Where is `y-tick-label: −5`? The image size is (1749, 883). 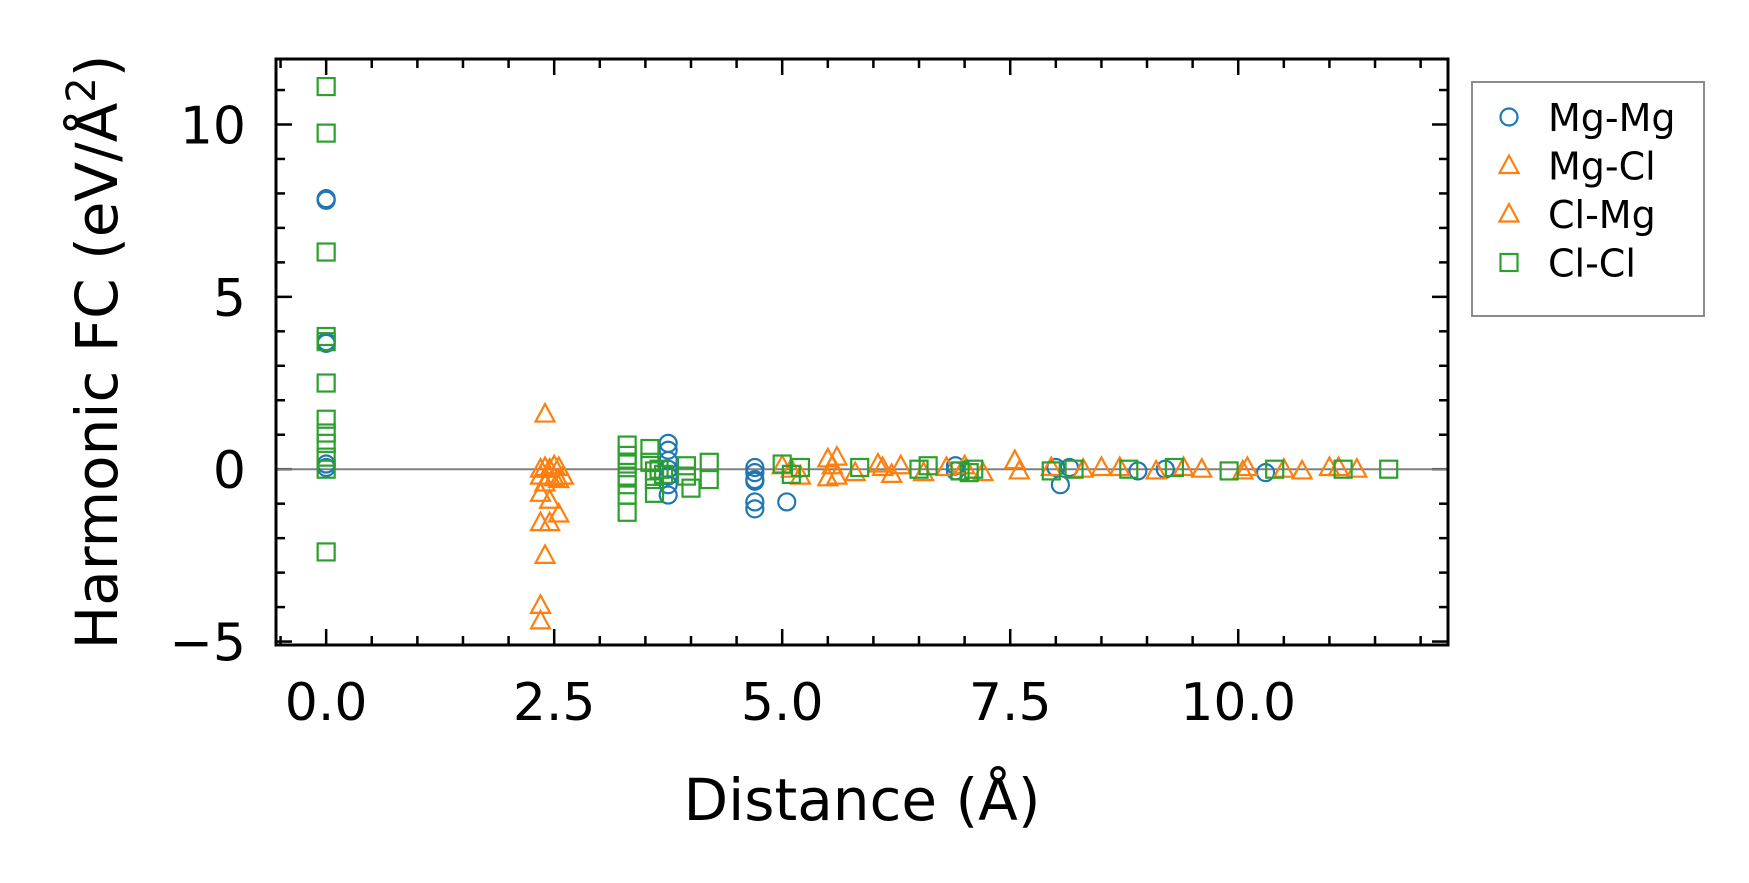 y-tick-label: −5 is located at coordinates (207, 644).